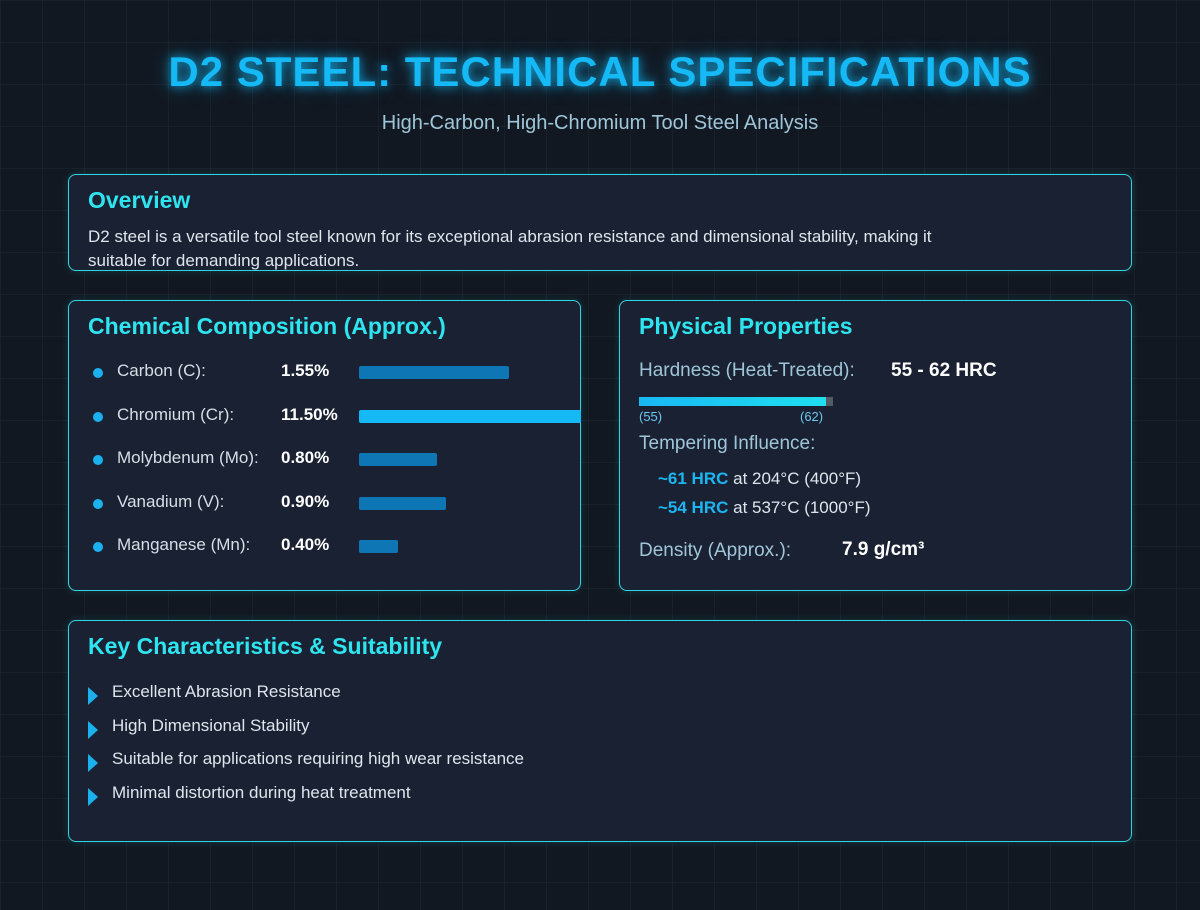 Image resolution: width=1200 pixels, height=910 pixels. I want to click on hardness-range-fill, so click(732, 401).